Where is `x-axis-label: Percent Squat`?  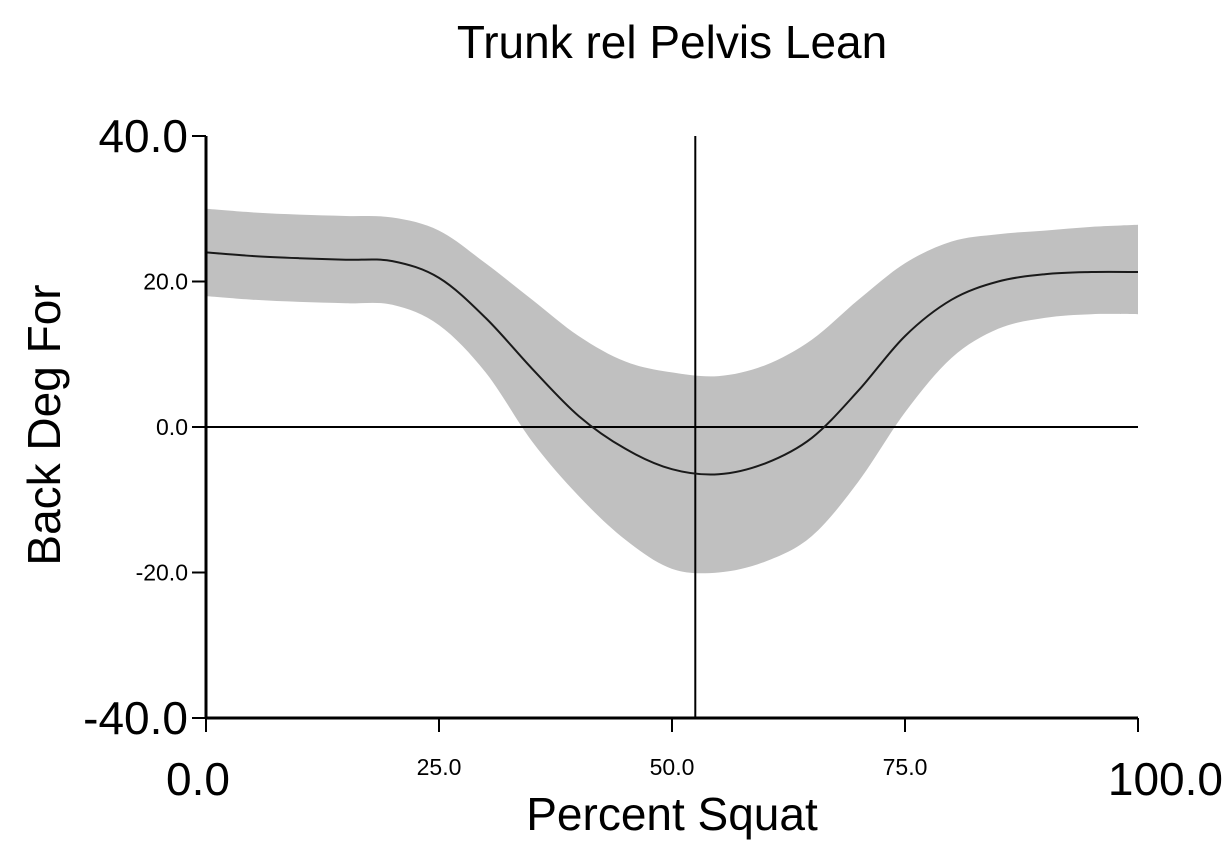
x-axis-label: Percent Squat is located at coordinates (672, 814).